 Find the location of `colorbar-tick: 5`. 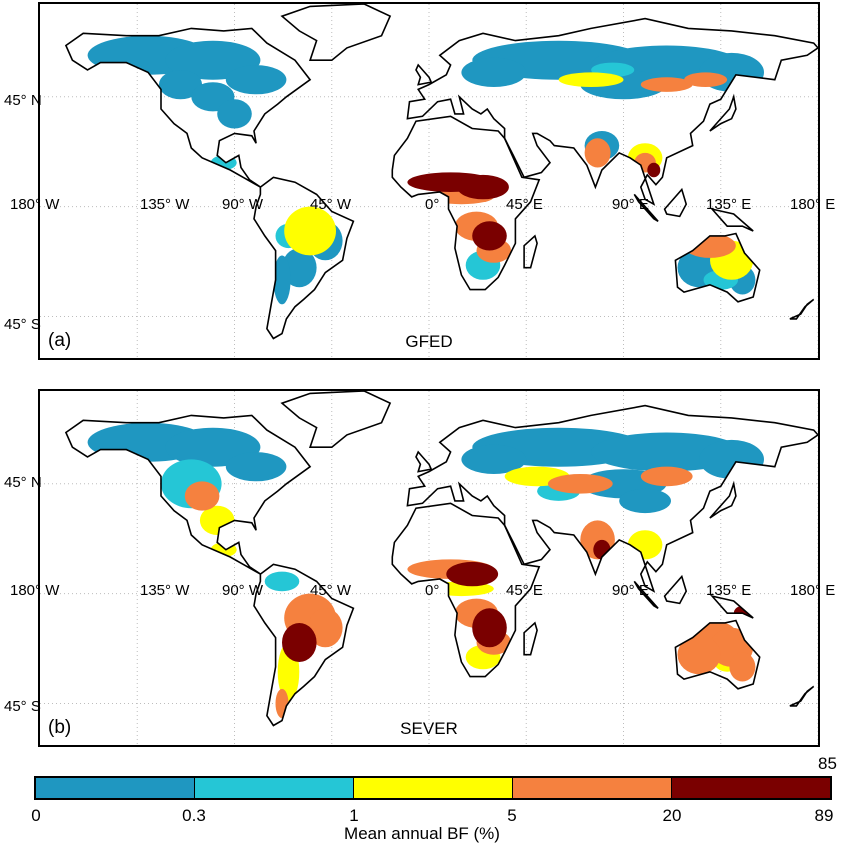

colorbar-tick: 5 is located at coordinates (512, 815).